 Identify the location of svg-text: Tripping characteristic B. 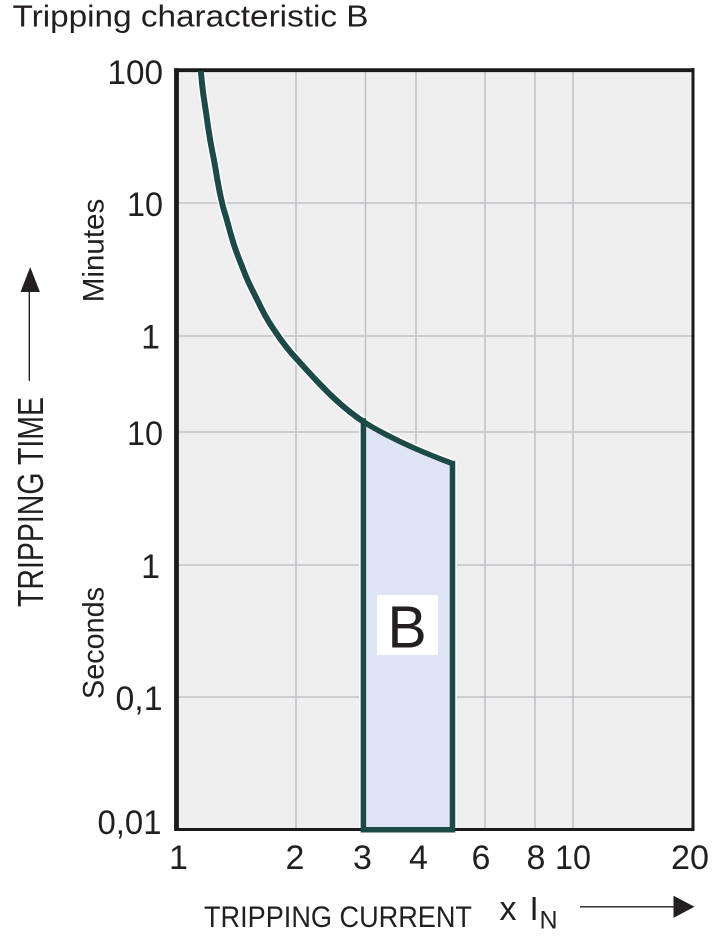
(191, 17).